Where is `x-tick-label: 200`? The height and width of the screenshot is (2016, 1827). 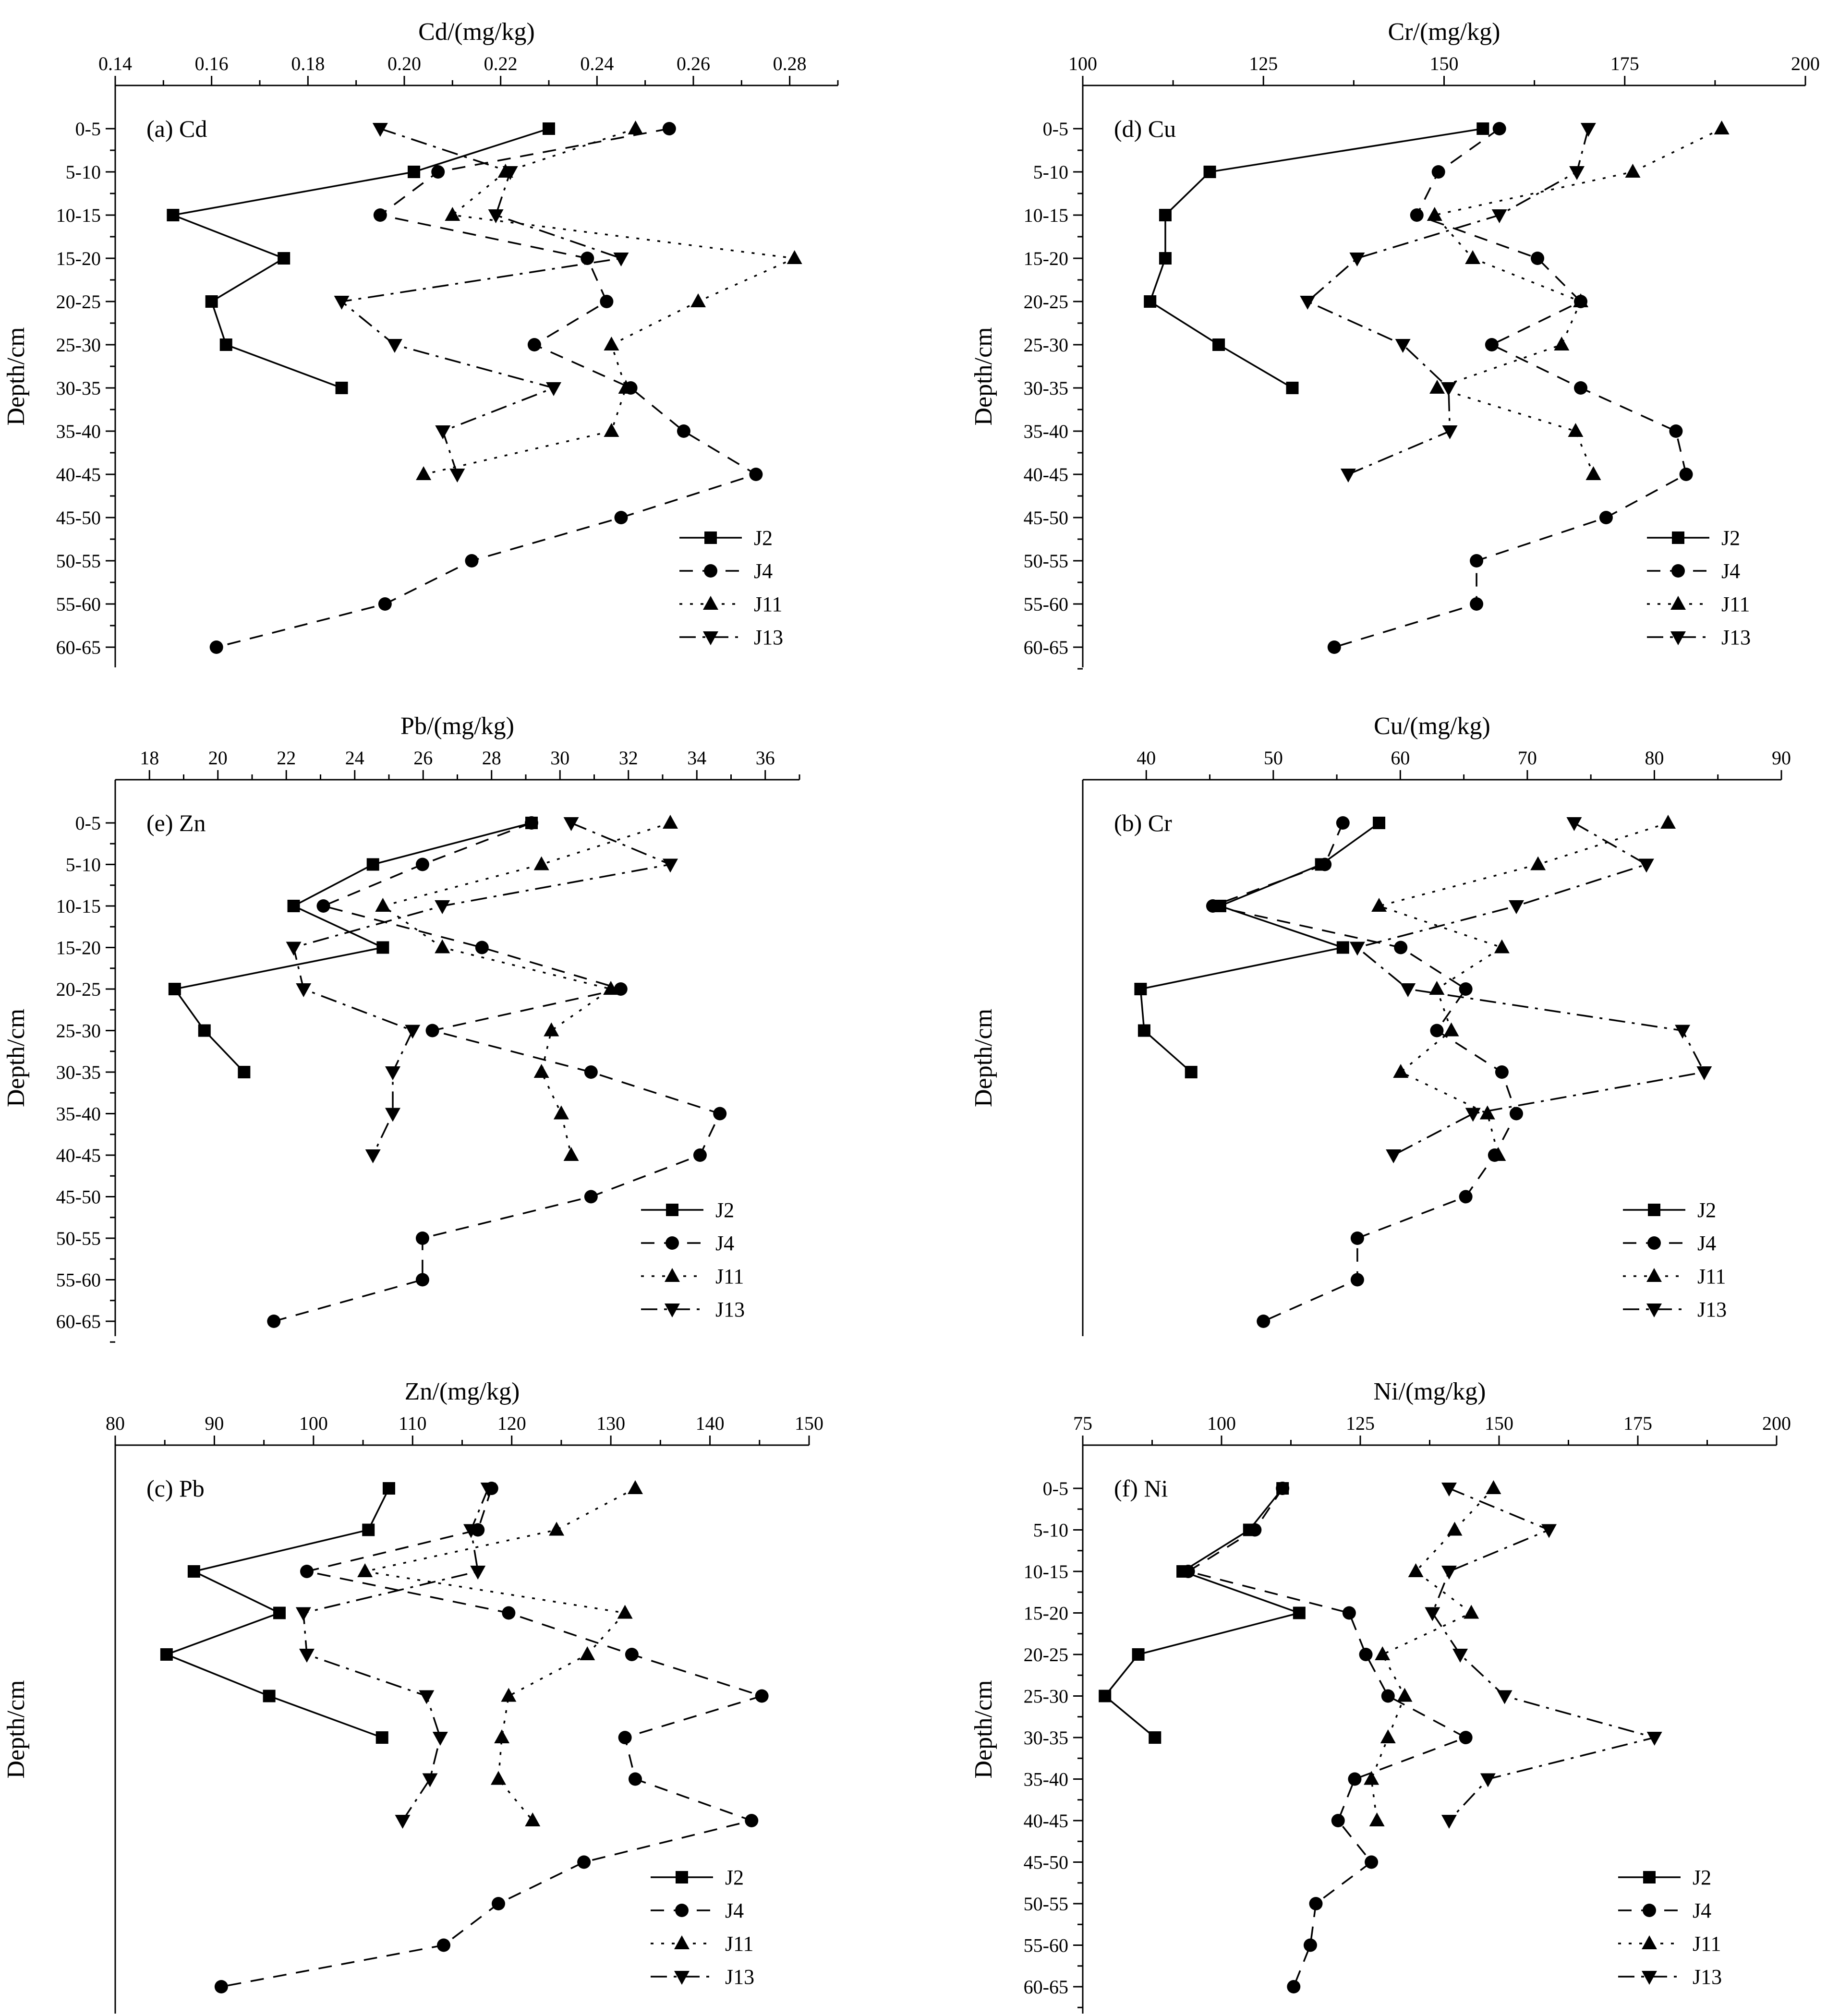
x-tick-label: 200 is located at coordinates (1805, 63).